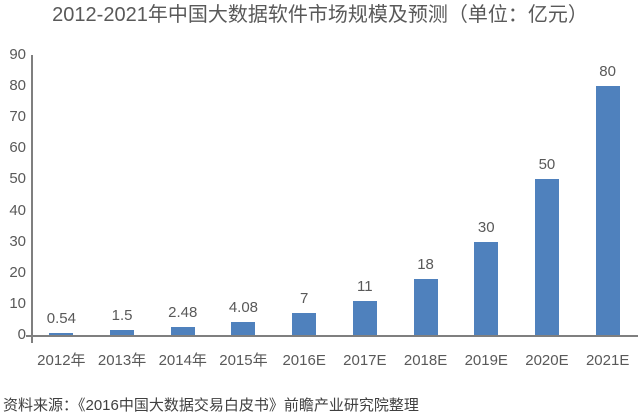  Describe the element at coordinates (607, 72) in the screenshot. I see `bar-value-label: 80` at that location.